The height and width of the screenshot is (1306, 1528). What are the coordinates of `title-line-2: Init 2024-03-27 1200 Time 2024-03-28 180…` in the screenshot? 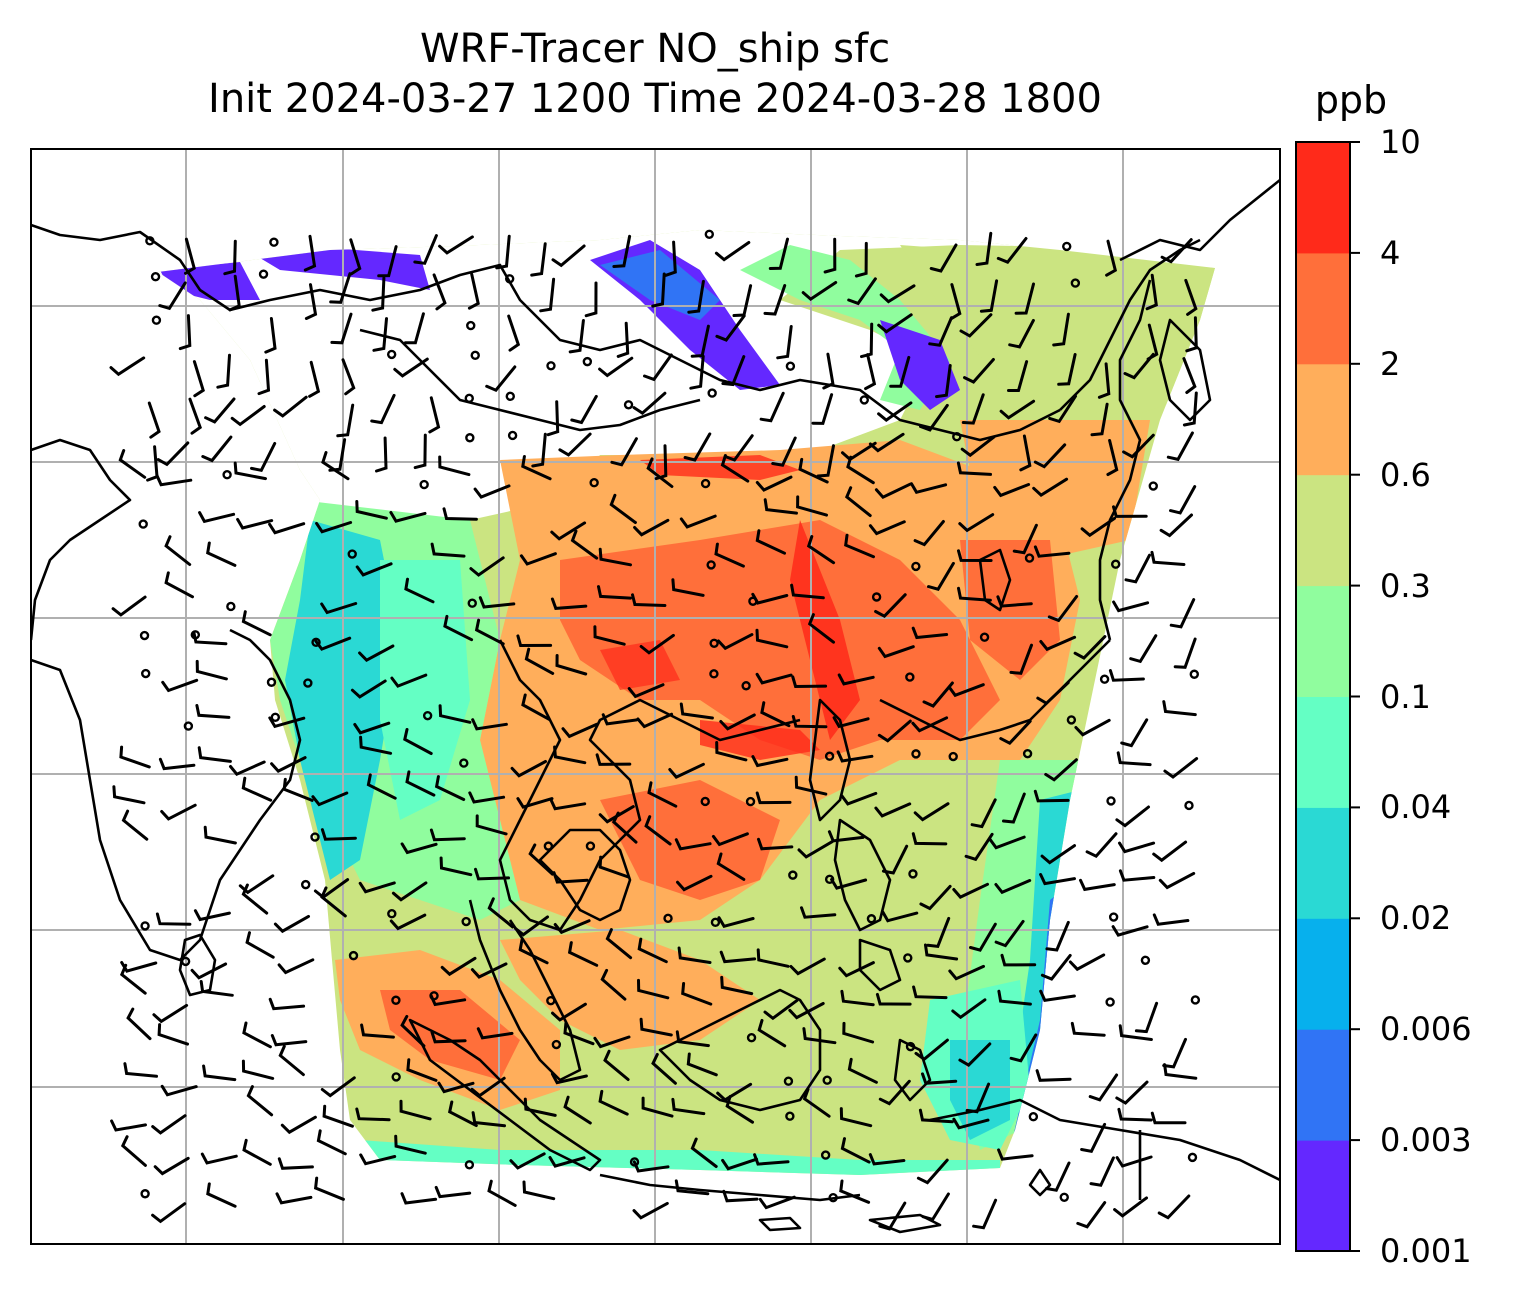 It's located at (655, 99).